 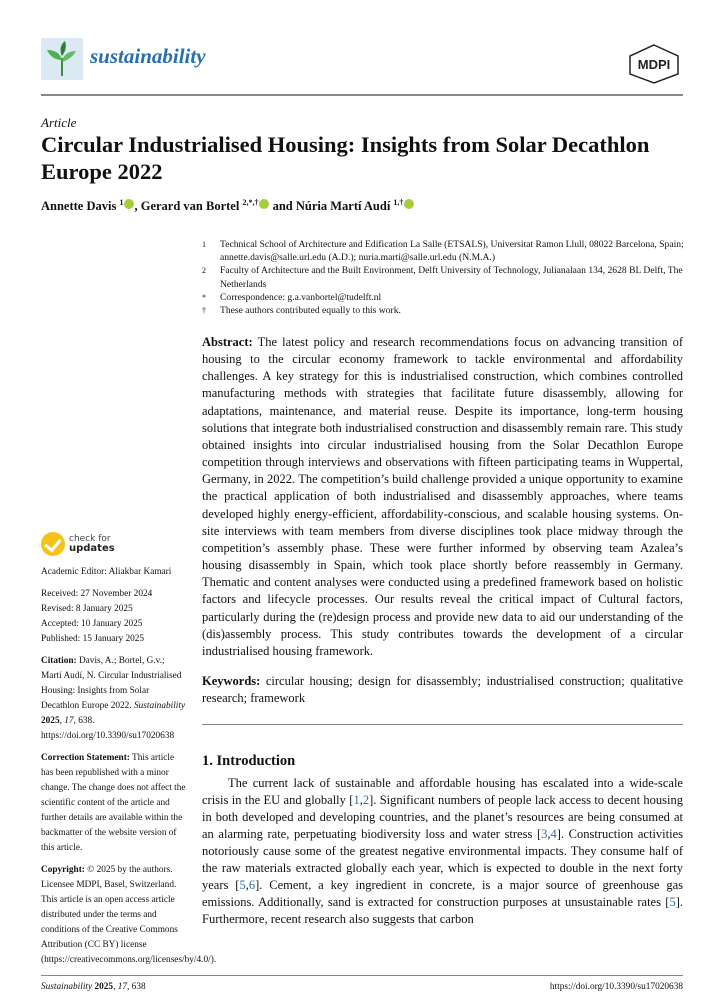 I want to click on citation-link: 2, so click(x=366, y=800).